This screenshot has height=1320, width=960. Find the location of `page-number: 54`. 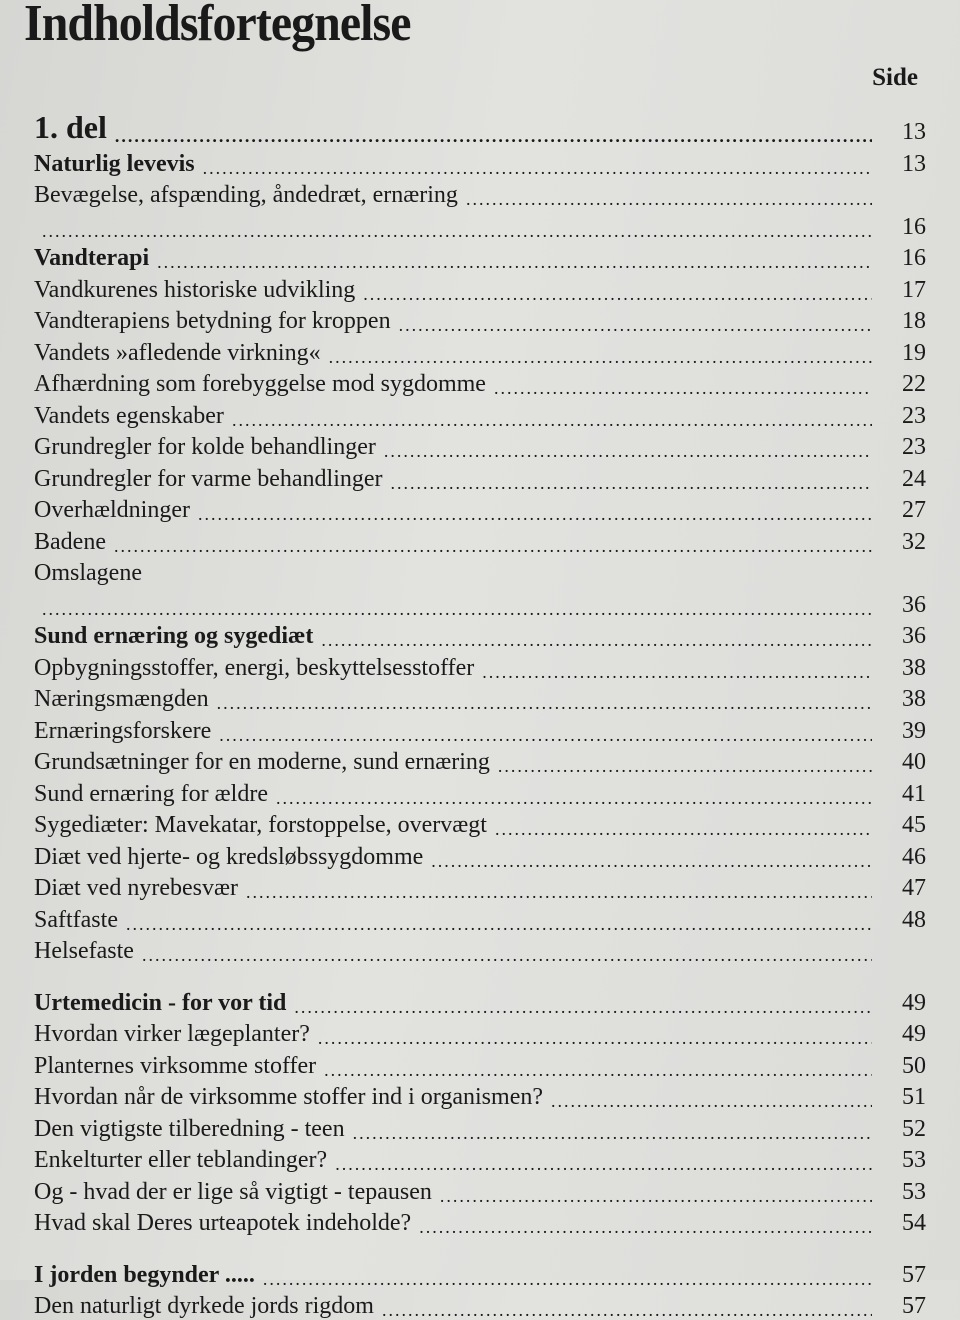

page-number: 54 is located at coordinates (904, 1223).